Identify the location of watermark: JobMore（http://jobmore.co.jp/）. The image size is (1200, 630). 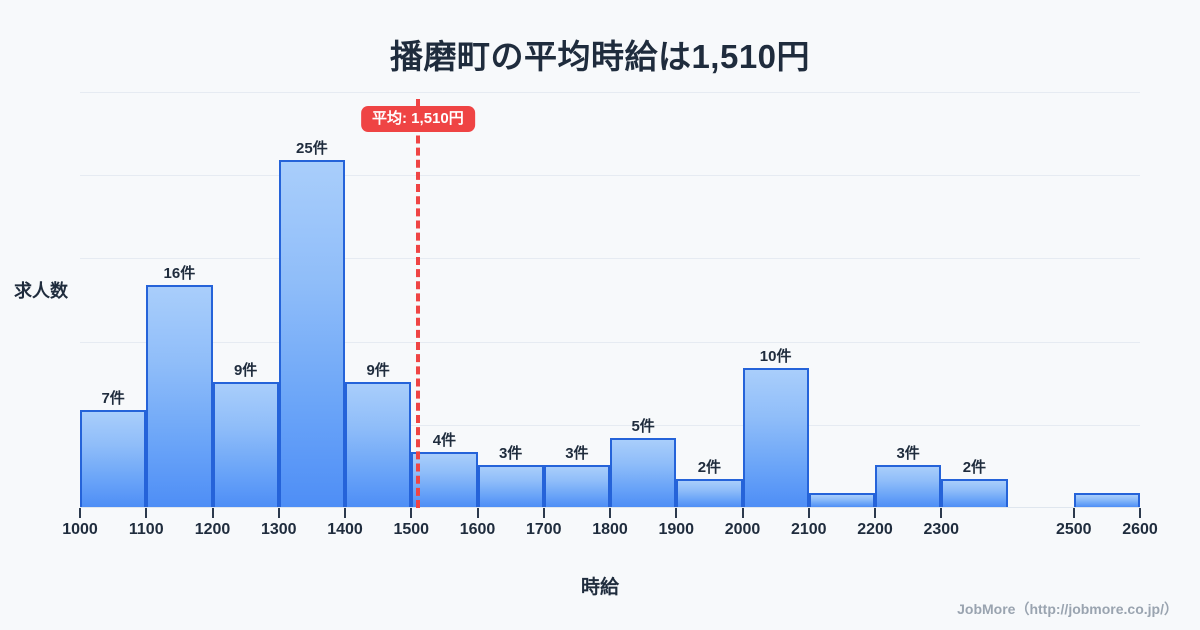
(1067, 609).